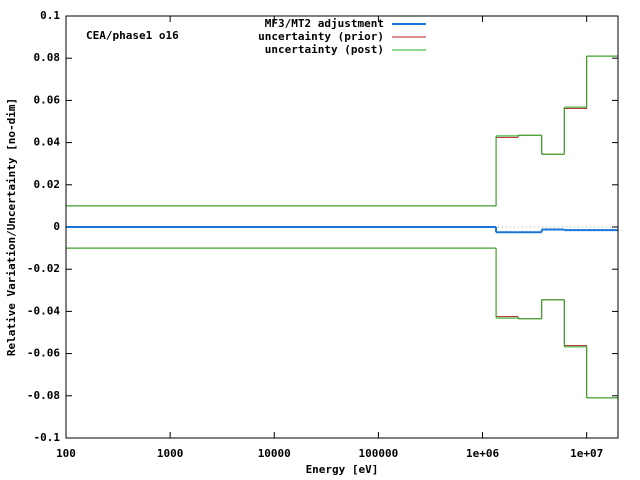  I want to click on x-tick-label: 10000, so click(274, 453).